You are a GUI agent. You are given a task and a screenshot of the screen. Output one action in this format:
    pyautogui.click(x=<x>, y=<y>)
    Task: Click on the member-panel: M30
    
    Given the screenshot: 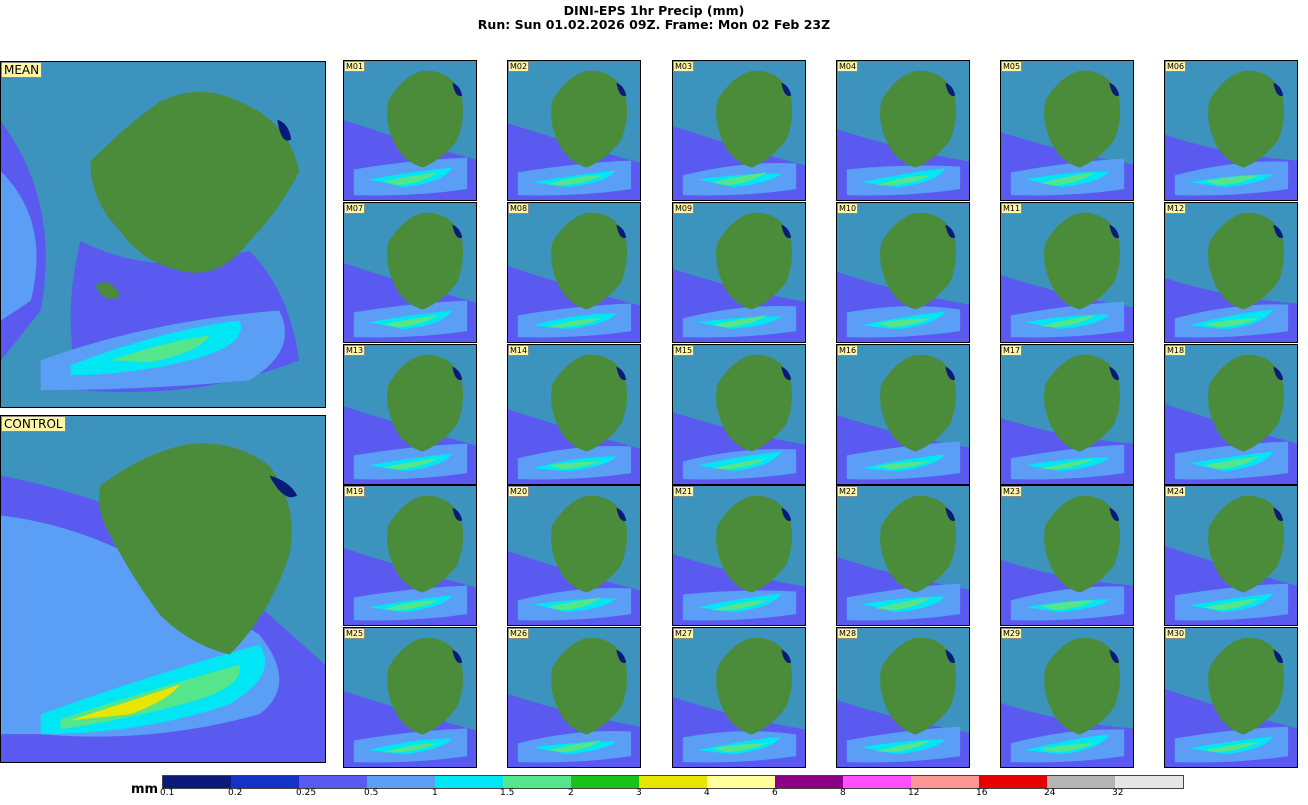 What is the action you would take?
    pyautogui.click(x=1231, y=697)
    